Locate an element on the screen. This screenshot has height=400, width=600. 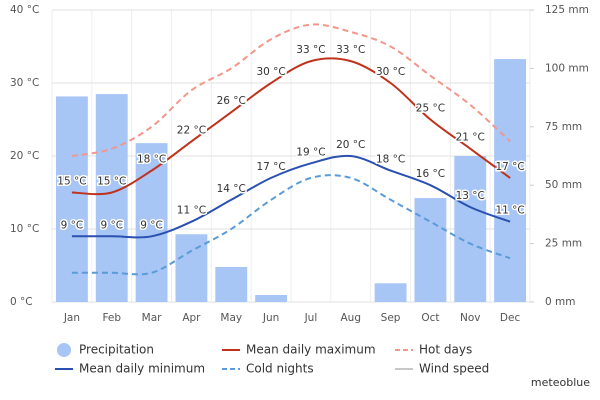
legend-label: Wind speed is located at coordinates (454, 369).